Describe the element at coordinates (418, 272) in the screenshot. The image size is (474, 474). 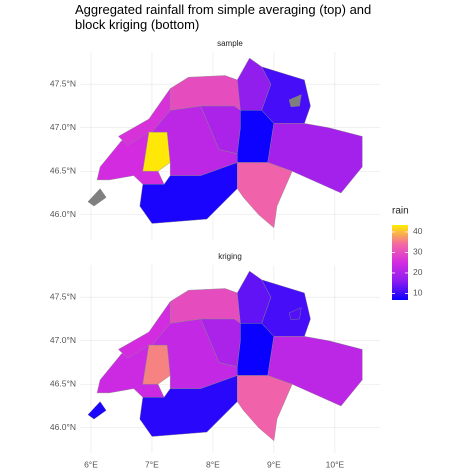
I see `legend-tick-label: 20` at that location.